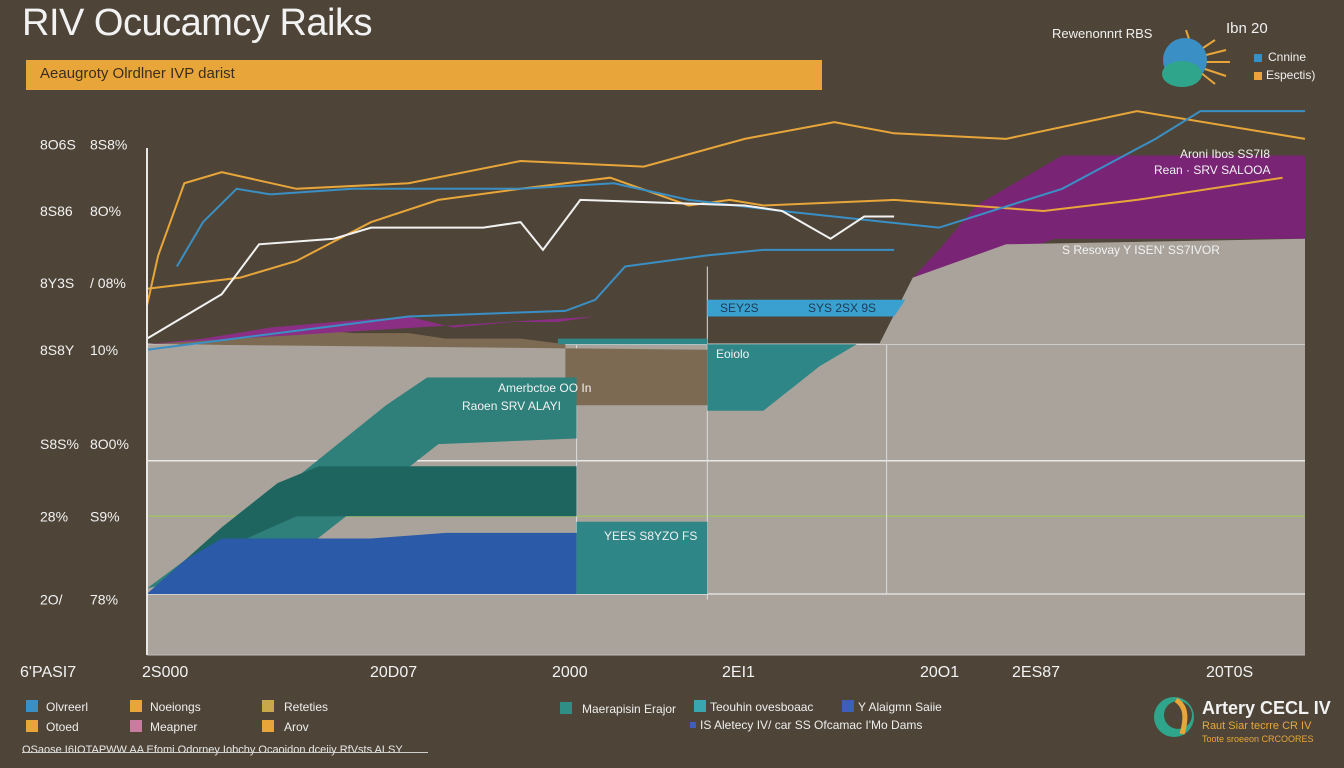 This screenshot has height=768, width=1344. I want to click on y-tick-label: / 08%, so click(108, 283).